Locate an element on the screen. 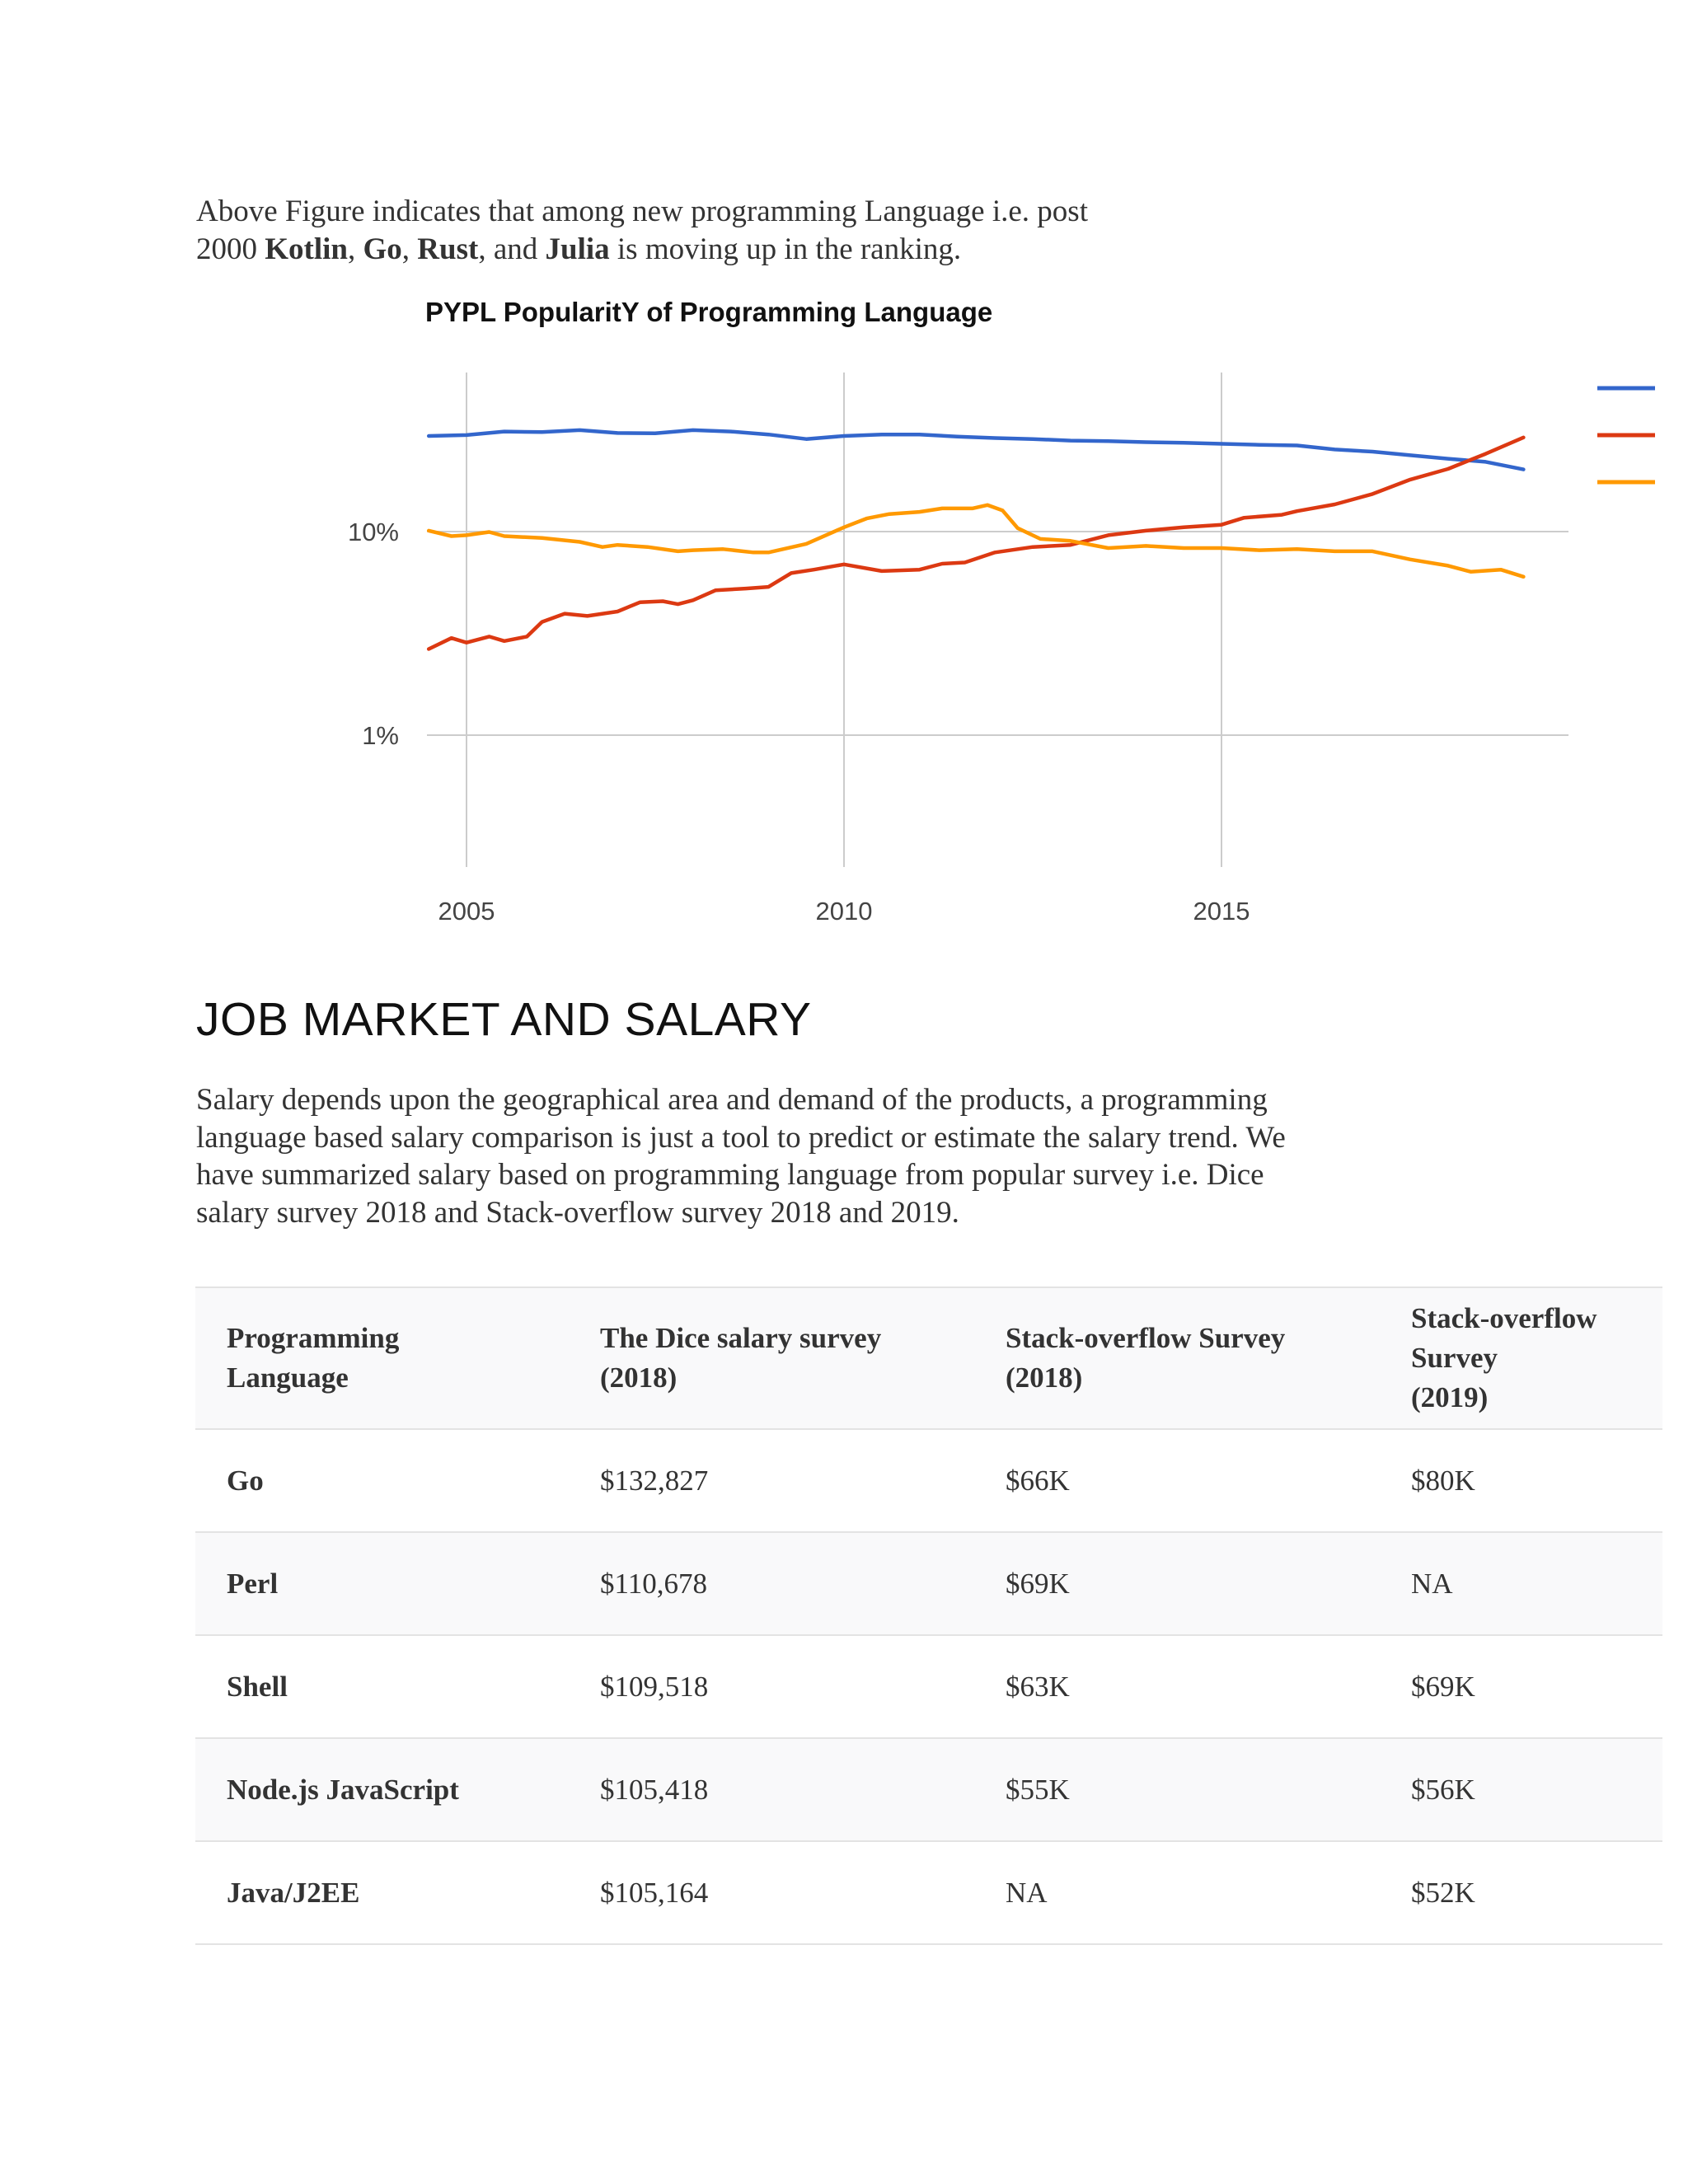 The image size is (1688, 2184). header-language: Programming Language is located at coordinates (382, 1357).